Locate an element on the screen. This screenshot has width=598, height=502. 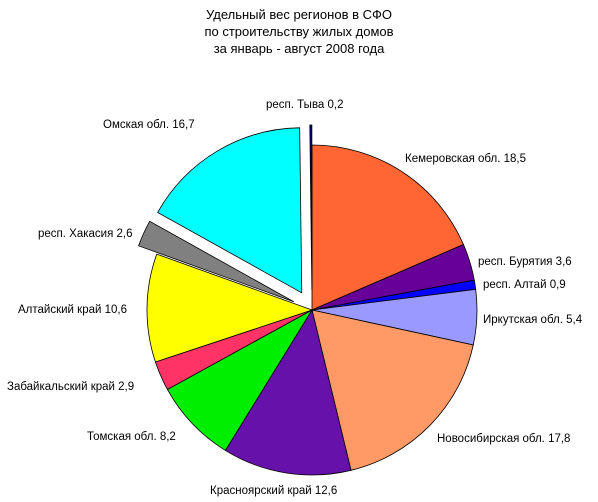
slice-label-3: респ. Алтай 0,9 is located at coordinates (524, 285).